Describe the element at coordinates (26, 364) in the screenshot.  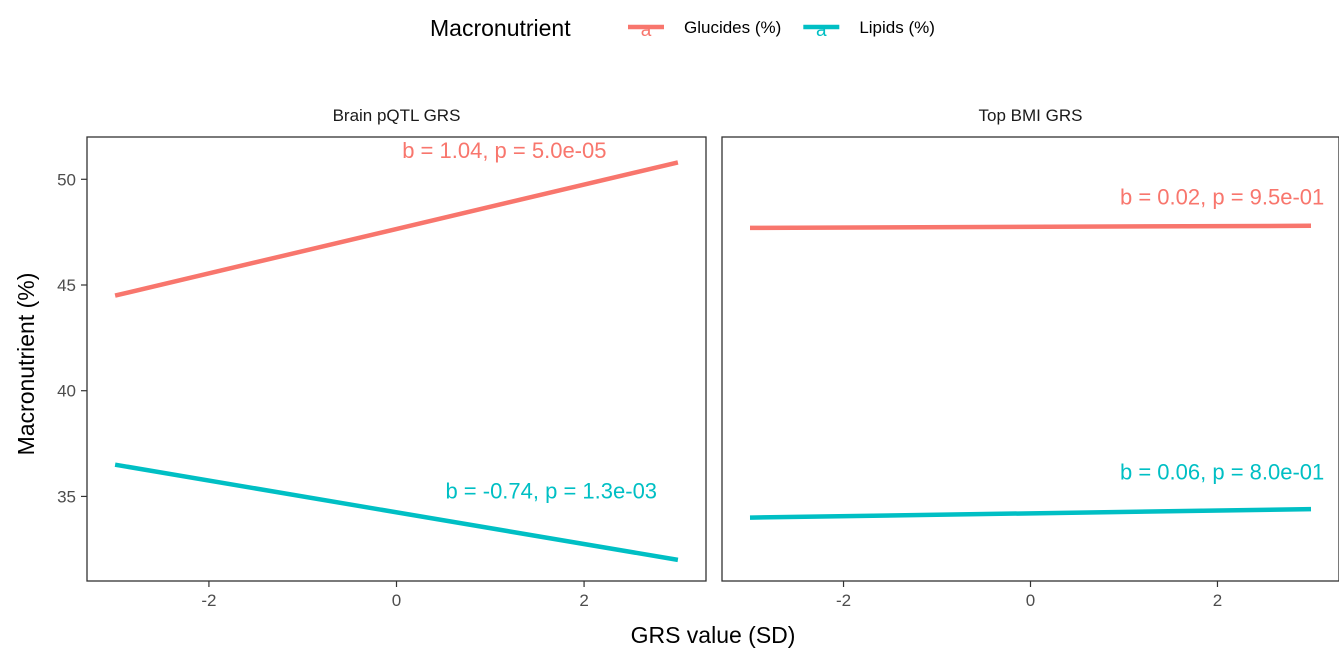
I see `y-axis-title: Macronutrient (%)` at that location.